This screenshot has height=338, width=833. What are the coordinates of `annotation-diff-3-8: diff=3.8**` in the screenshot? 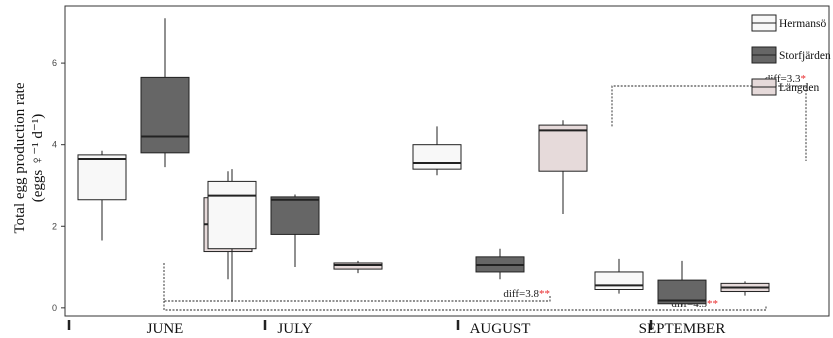 It's located at (526, 294).